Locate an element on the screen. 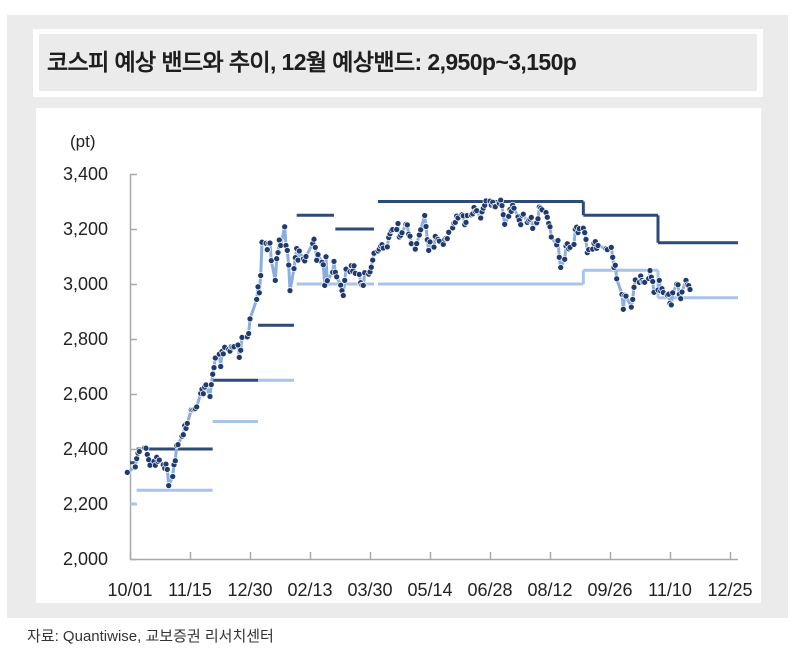 Image resolution: width=808 pixels, height=657 pixels. y-axis-unit-label: (pt) is located at coordinates (83, 141).